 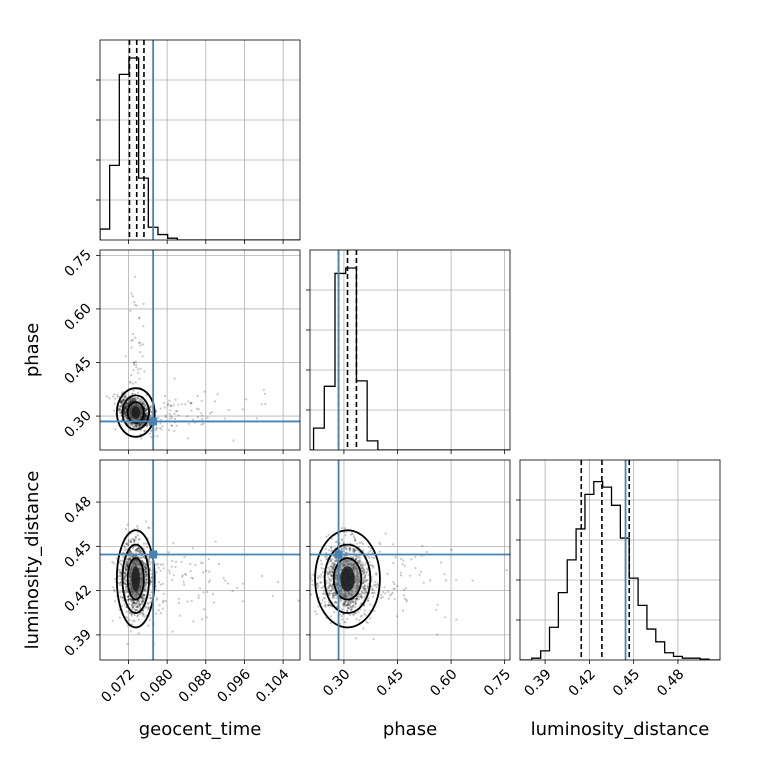 What do you see at coordinates (32, 560) in the screenshot?
I see `y-axis-label-luminosity_distance: luminosity_distance` at bounding box center [32, 560].